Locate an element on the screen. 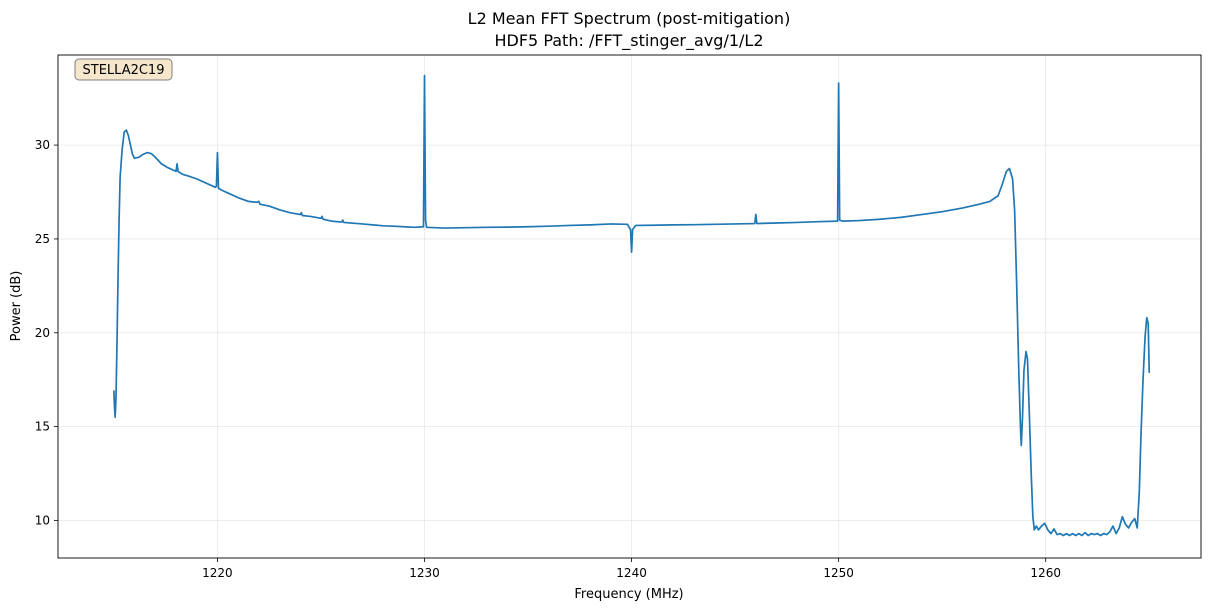 This screenshot has height=611, width=1211. annotation-badge: STELLA2C19 is located at coordinates (123, 69).